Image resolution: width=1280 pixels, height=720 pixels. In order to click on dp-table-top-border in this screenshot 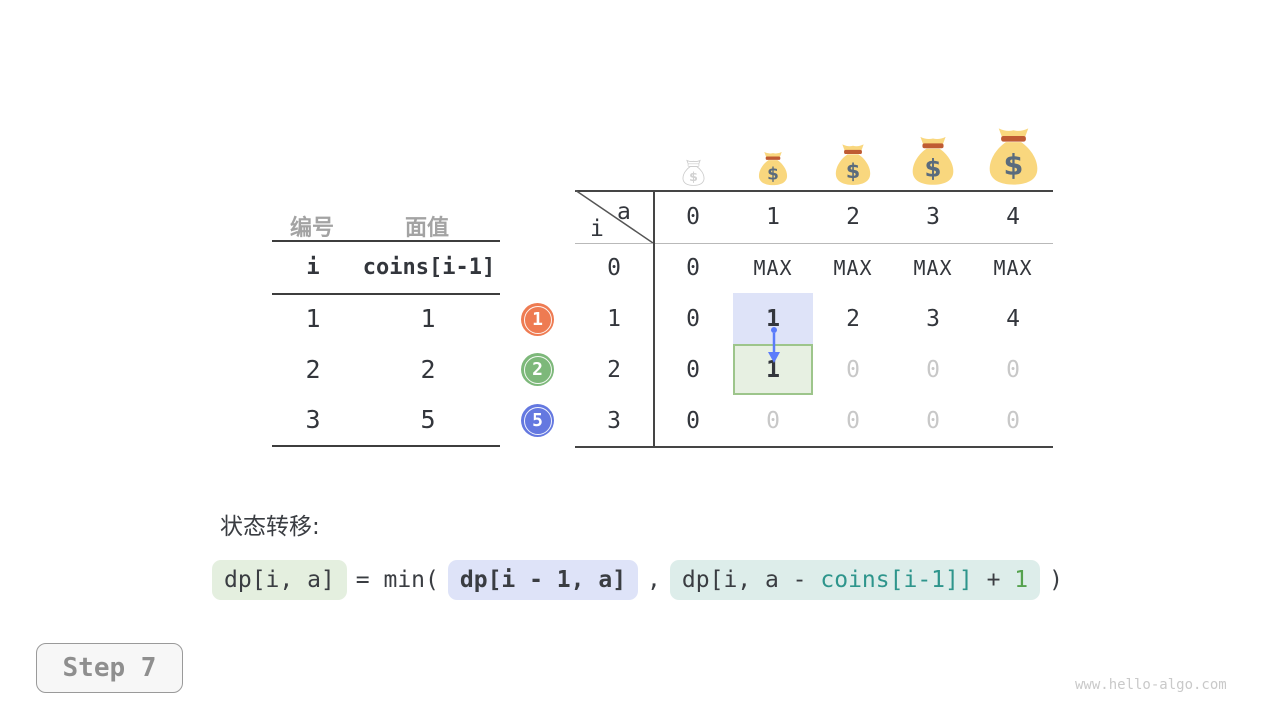, I will do `click(814, 191)`.